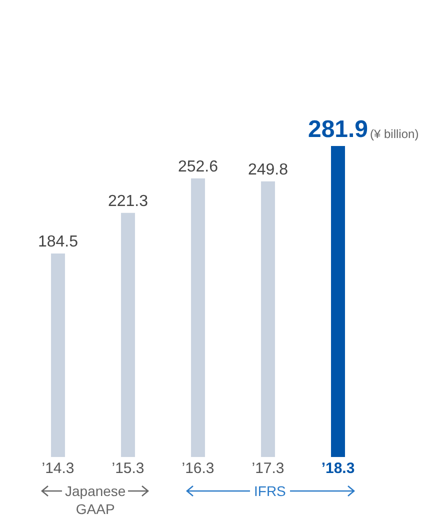 Image resolution: width=433 pixels, height=522 pixels. I want to click on x-tick-label: ’16.3, so click(198, 468).